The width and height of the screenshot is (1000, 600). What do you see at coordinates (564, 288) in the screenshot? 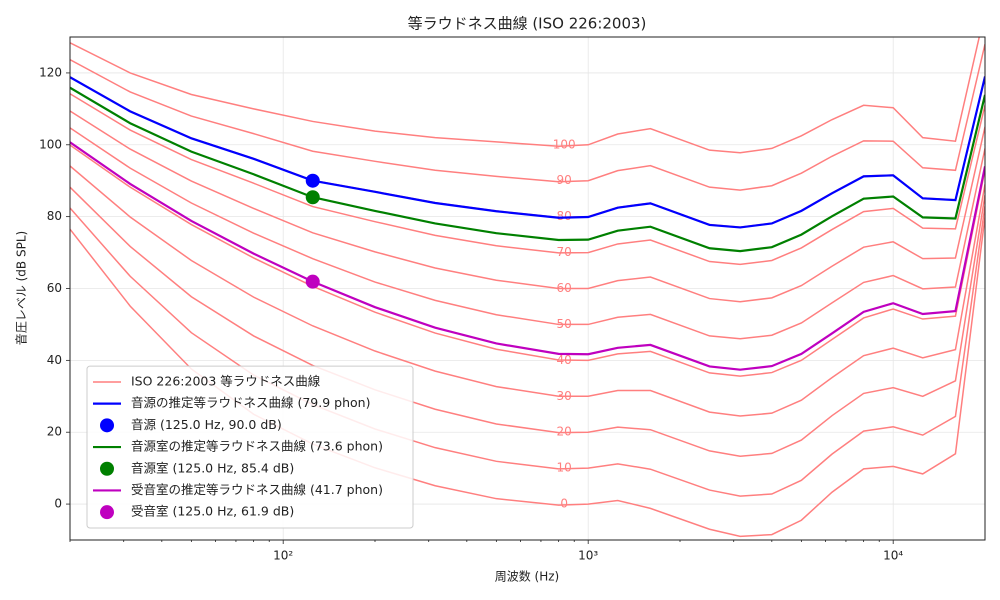
I see `curve-phon-label: 60` at bounding box center [564, 288].